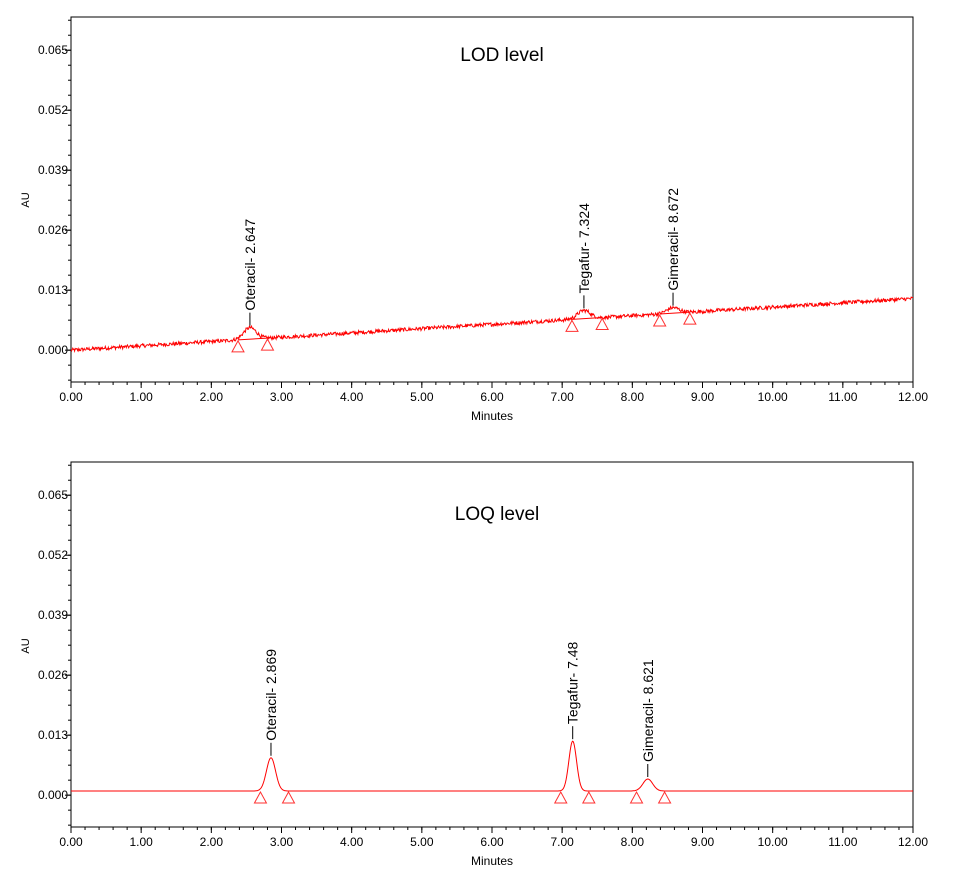 The height and width of the screenshot is (885, 960). Describe the element at coordinates (497, 514) in the screenshot. I see `chart-title: LOQ level` at that location.